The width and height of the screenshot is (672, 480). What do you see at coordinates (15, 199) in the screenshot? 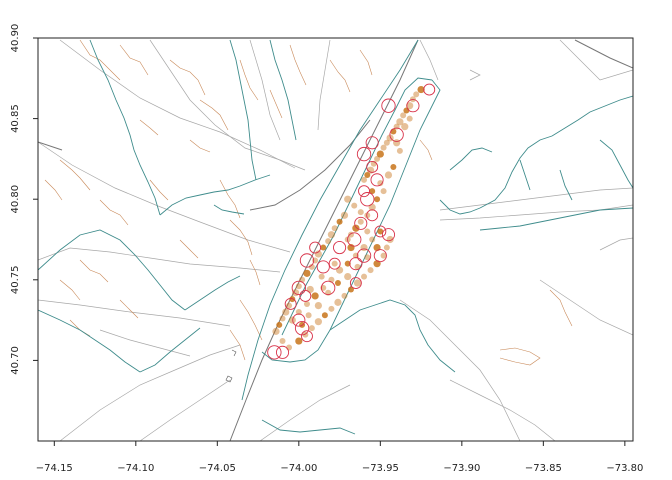
I see `y-tick-label: 40.80` at bounding box center [15, 199].